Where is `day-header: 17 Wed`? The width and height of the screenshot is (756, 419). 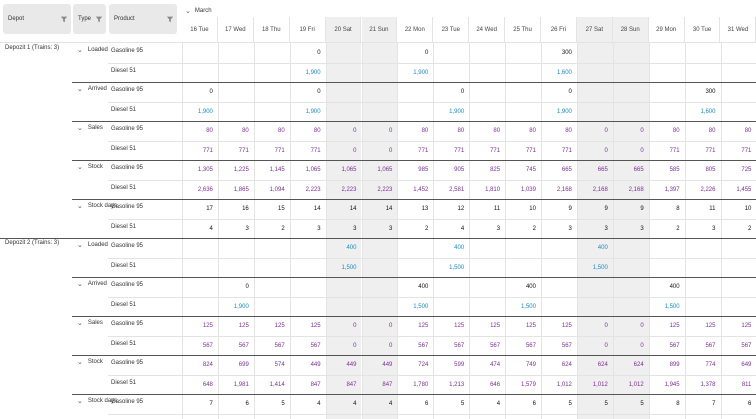 day-header: 17 Wed is located at coordinates (236, 30).